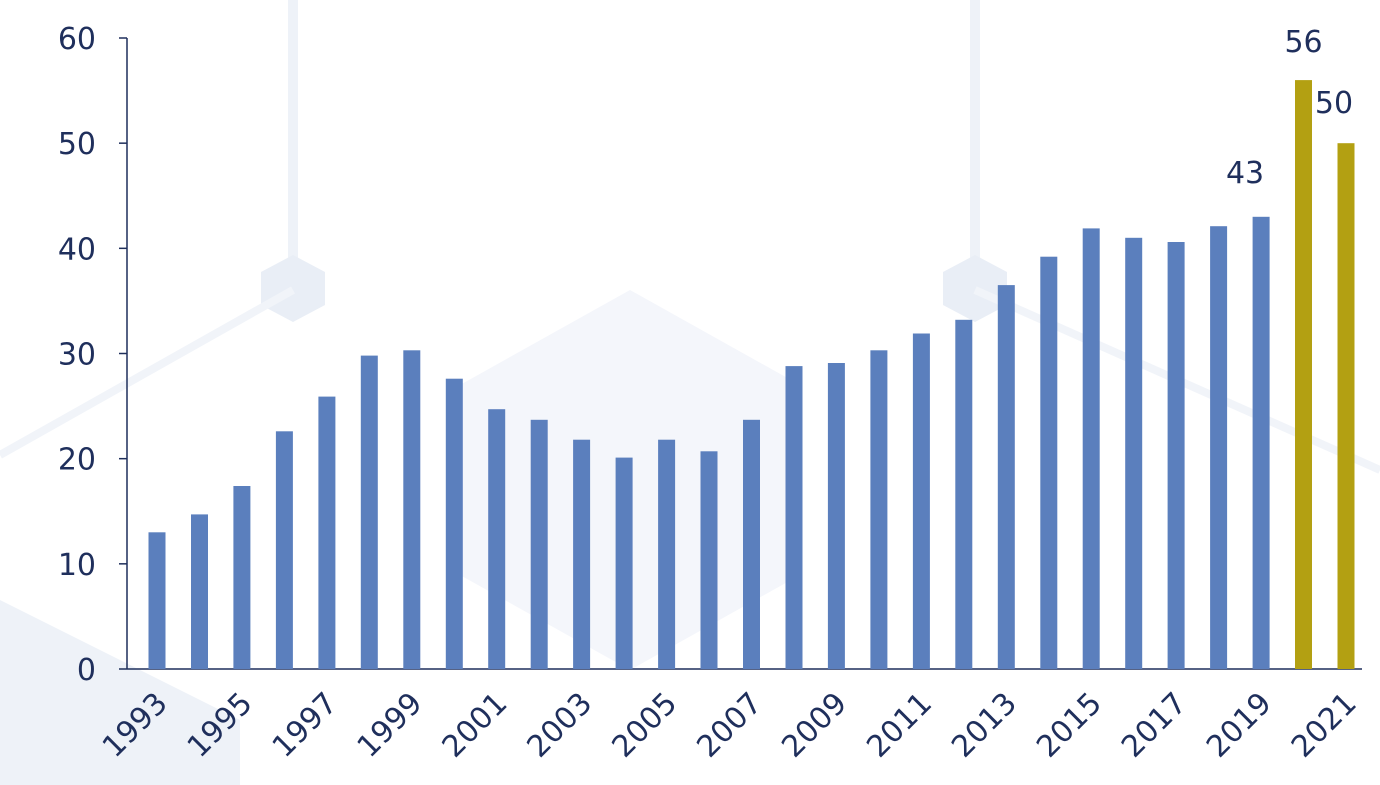 The width and height of the screenshot is (1380, 785). Describe the element at coordinates (836, 516) in the screenshot. I see `bar-2009` at that location.